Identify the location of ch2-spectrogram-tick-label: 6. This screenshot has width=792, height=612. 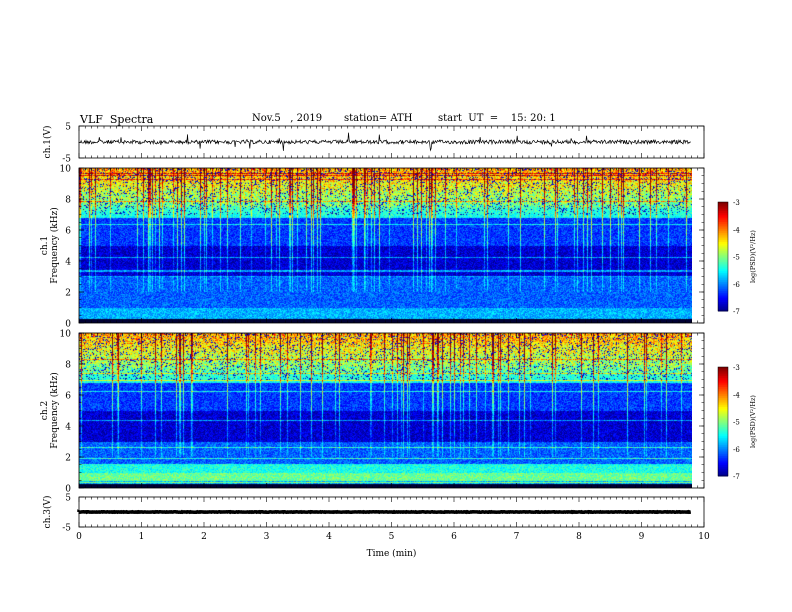
(68, 397).